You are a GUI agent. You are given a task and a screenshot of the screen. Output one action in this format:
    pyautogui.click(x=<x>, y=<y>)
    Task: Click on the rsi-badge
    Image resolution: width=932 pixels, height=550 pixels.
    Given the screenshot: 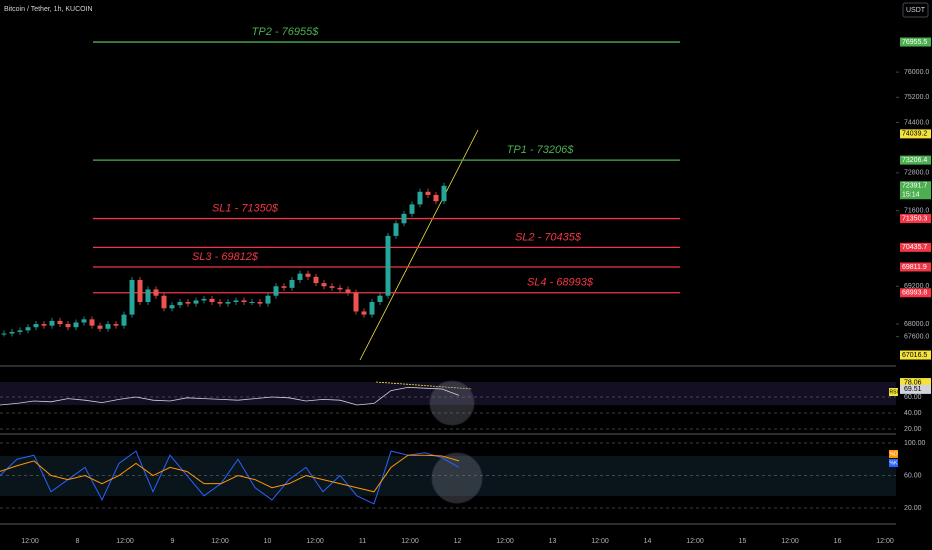 What is the action you would take?
    pyautogui.click(x=915, y=383)
    